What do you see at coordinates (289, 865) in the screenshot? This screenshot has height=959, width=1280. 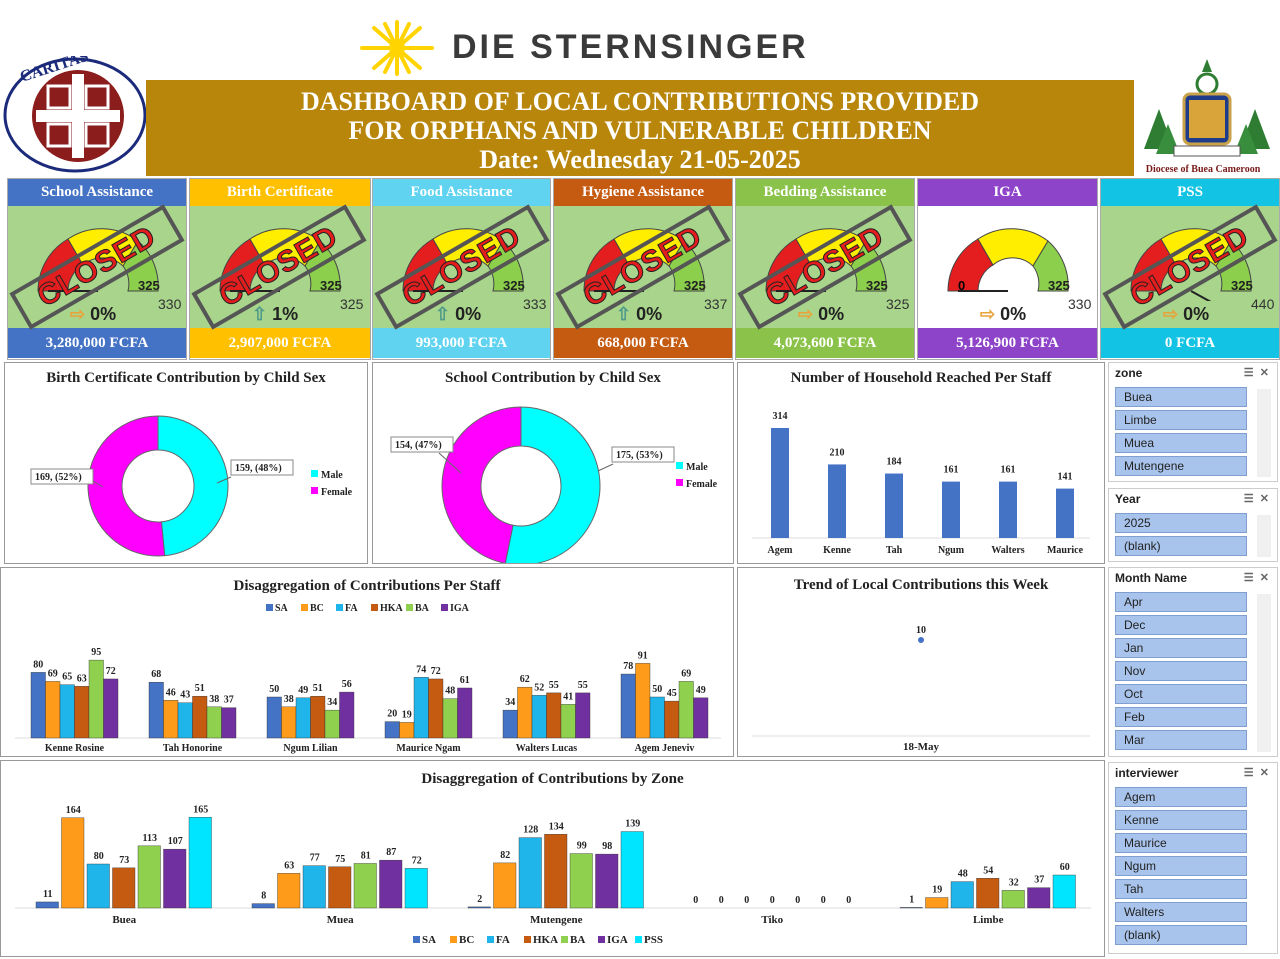 I see `zone-value: 63` at bounding box center [289, 865].